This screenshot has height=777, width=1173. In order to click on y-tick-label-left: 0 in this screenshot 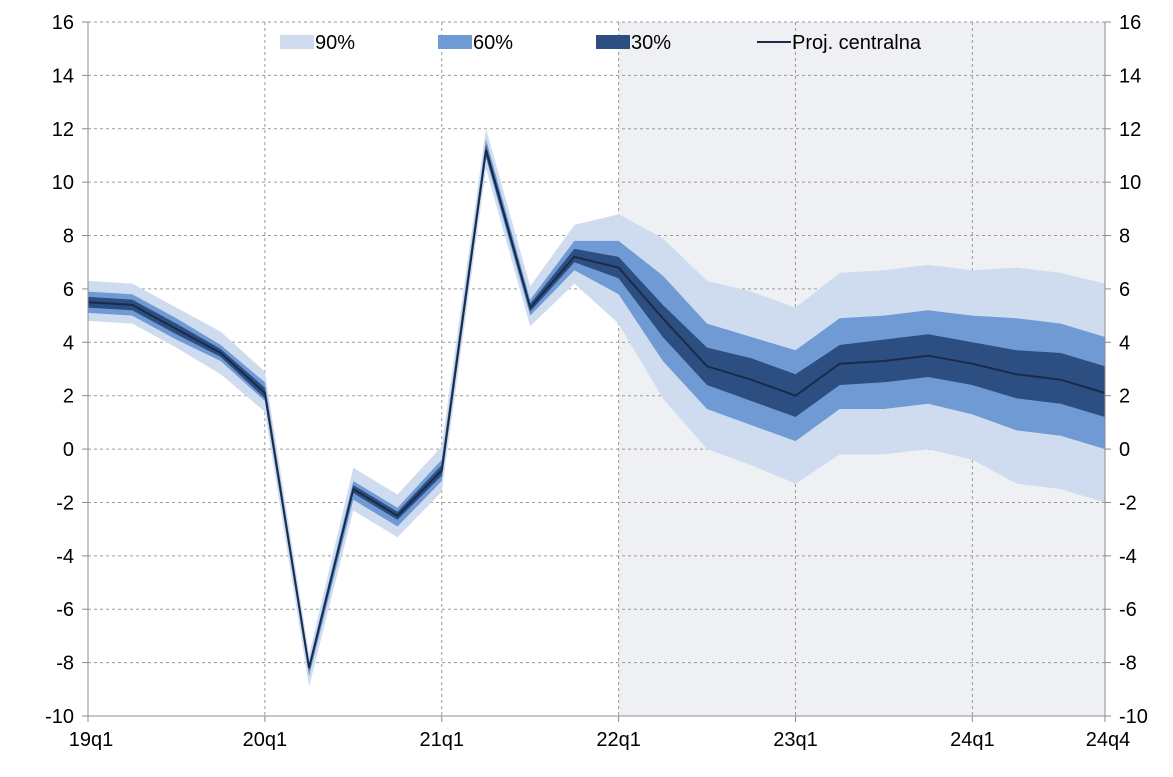, I will do `click(68, 450)`.